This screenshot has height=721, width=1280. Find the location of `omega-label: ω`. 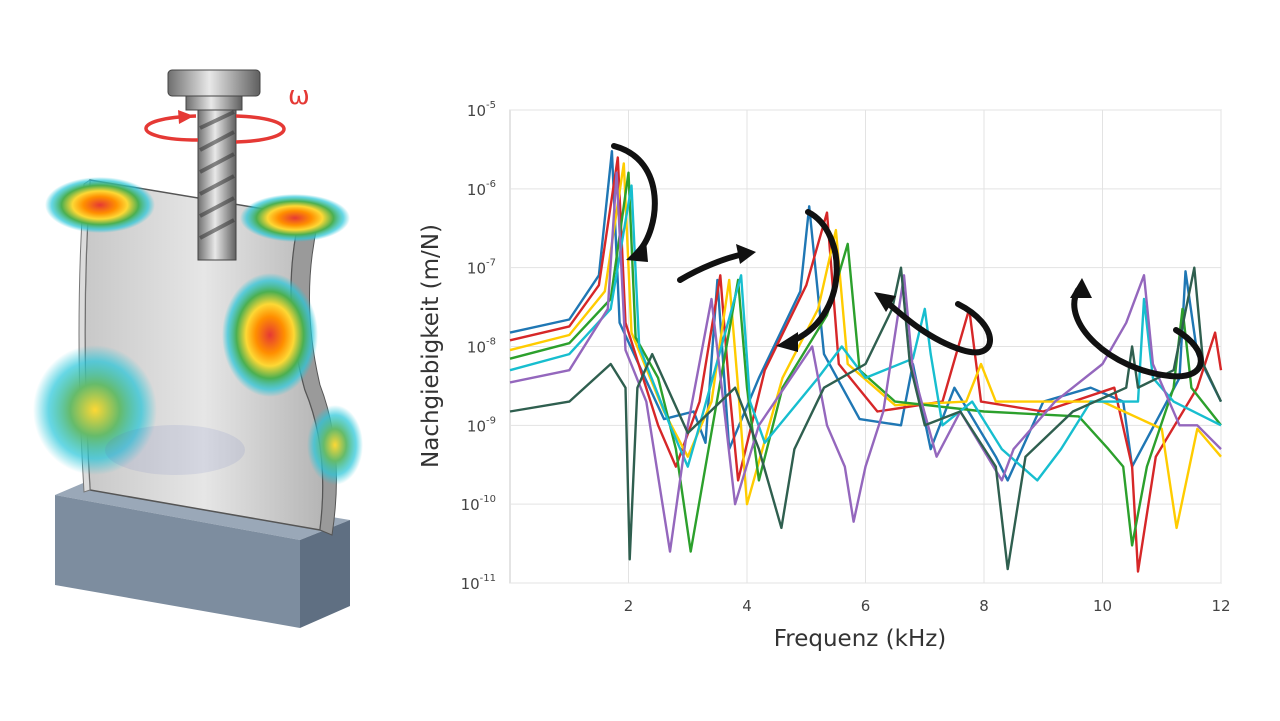

omega-label: ω is located at coordinates (299, 96).